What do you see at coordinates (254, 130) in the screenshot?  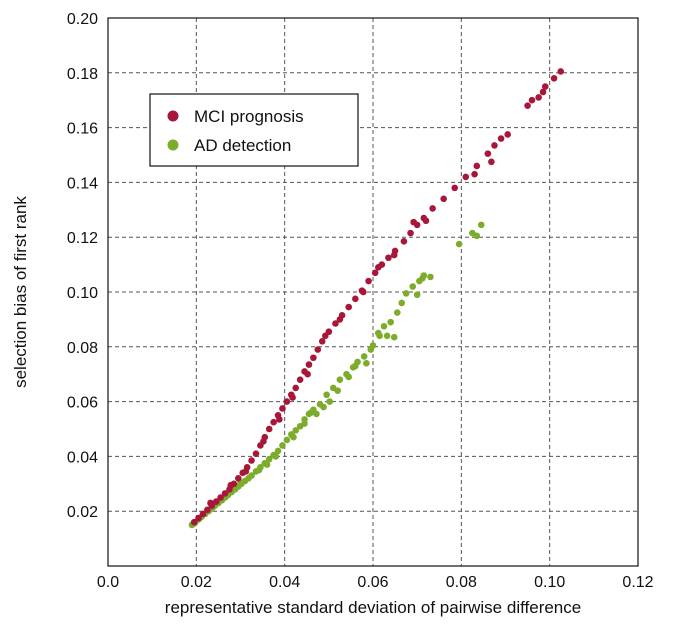 I see `legend: MCI prognosis AD detection` at bounding box center [254, 130].